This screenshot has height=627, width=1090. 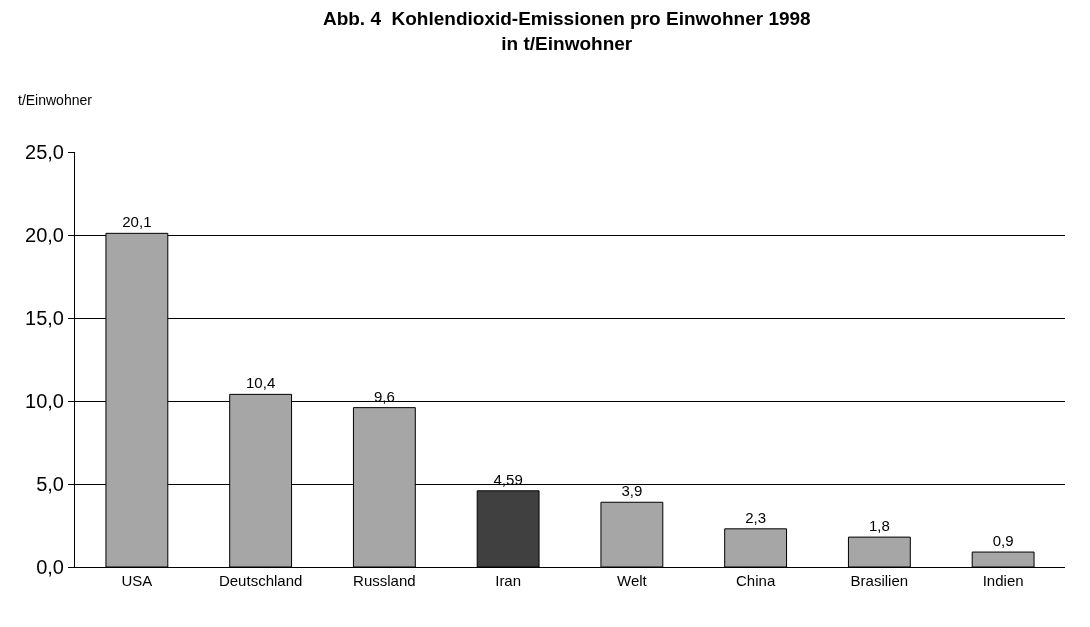 I want to click on x-tick-label: Iran, so click(x=508, y=580).